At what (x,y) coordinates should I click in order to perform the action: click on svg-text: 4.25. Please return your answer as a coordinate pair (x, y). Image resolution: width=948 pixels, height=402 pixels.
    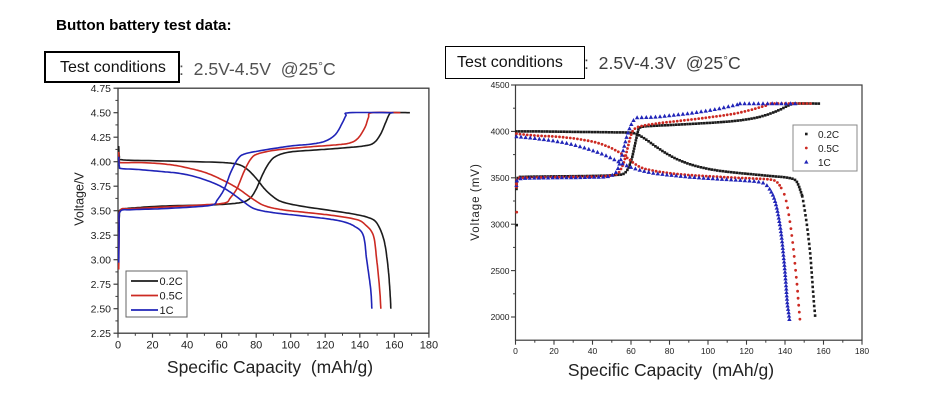
    Looking at the image, I should click on (101, 138).